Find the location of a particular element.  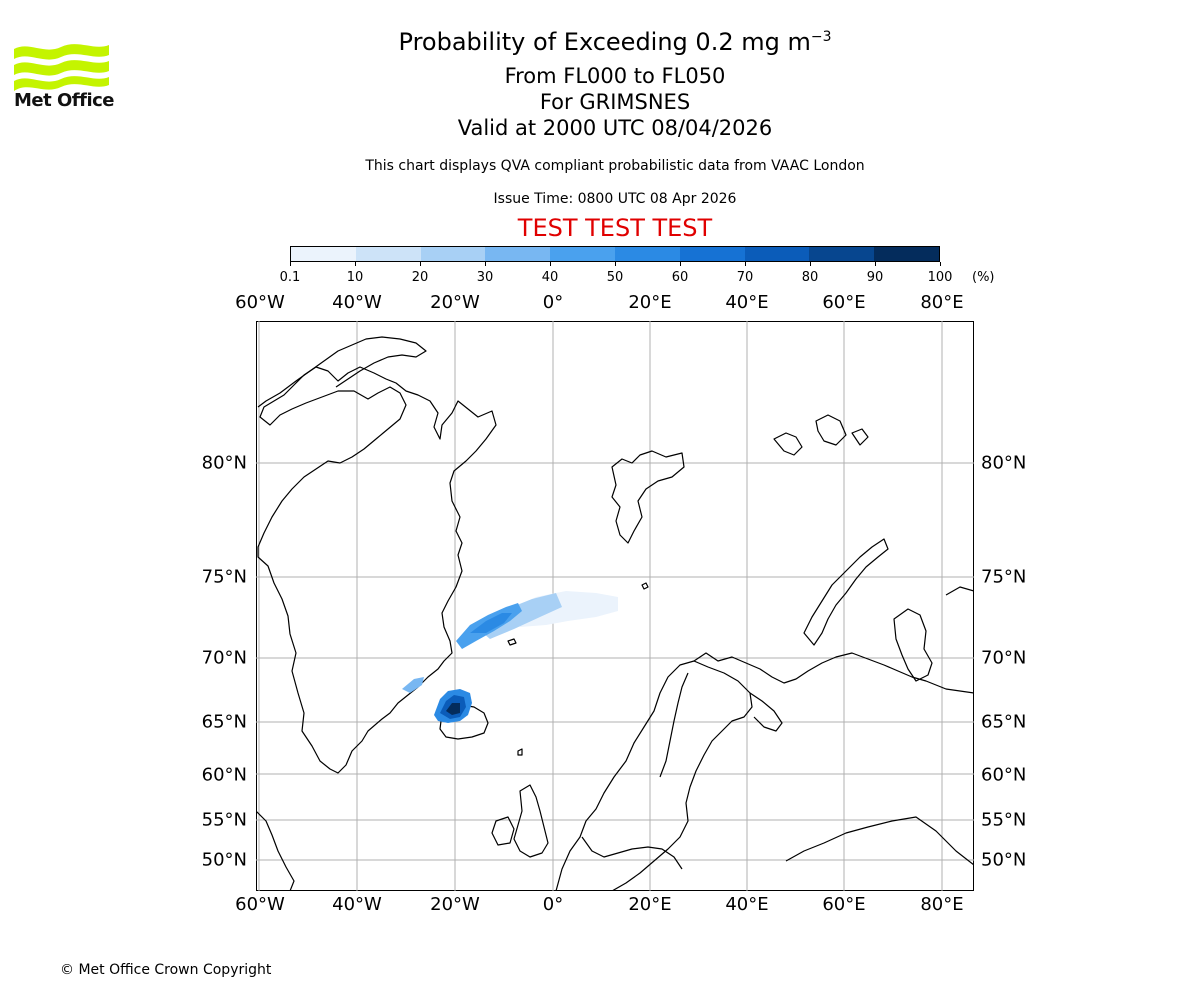

probability-colorbar is located at coordinates (615, 254).